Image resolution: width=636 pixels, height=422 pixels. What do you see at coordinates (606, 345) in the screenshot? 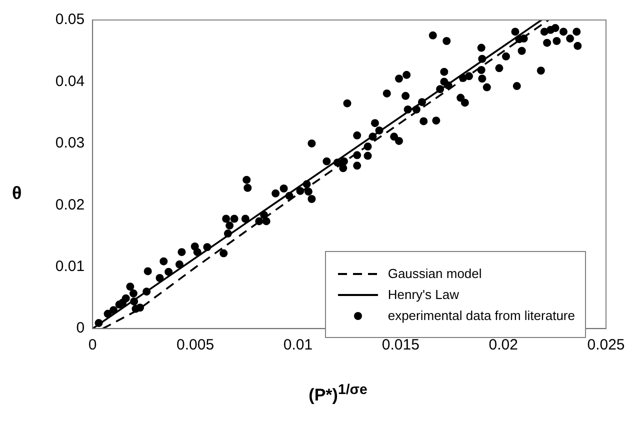
I see `x-tick-label: 0.025` at bounding box center [606, 345].